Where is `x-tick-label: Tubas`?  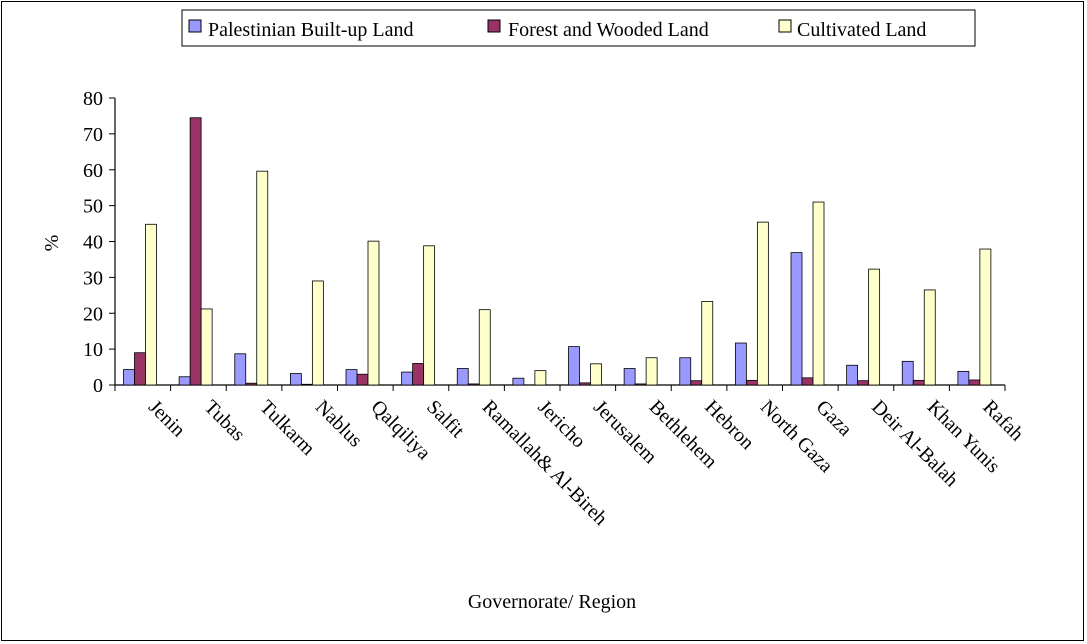 x-tick-label: Tubas is located at coordinates (225, 421).